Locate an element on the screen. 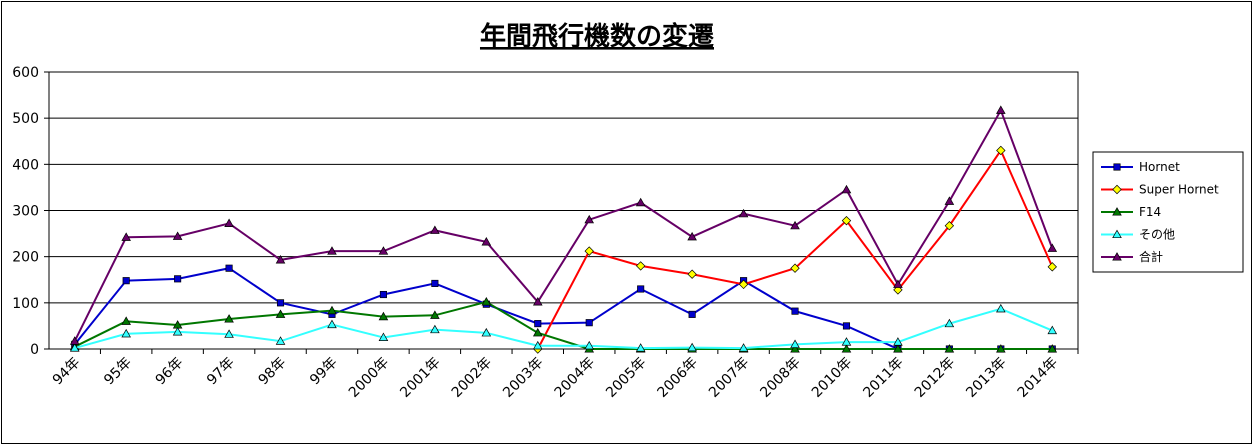 Image resolution: width=1253 pixels, height=445 pixels. x-tick-label: 2014年 is located at coordinates (1038, 378).